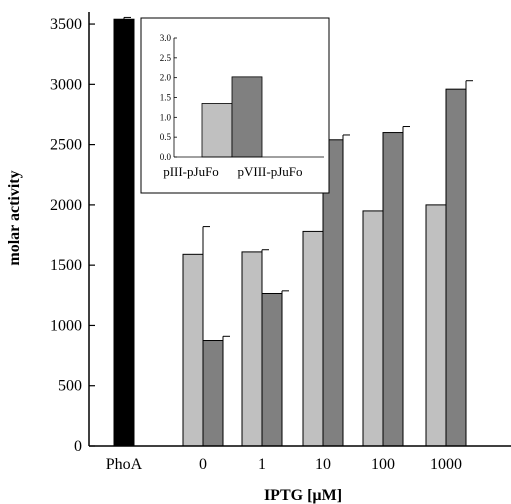  Describe the element at coordinates (166, 157) in the screenshot. I see `inset-y-tick-label: 0.0` at that location.